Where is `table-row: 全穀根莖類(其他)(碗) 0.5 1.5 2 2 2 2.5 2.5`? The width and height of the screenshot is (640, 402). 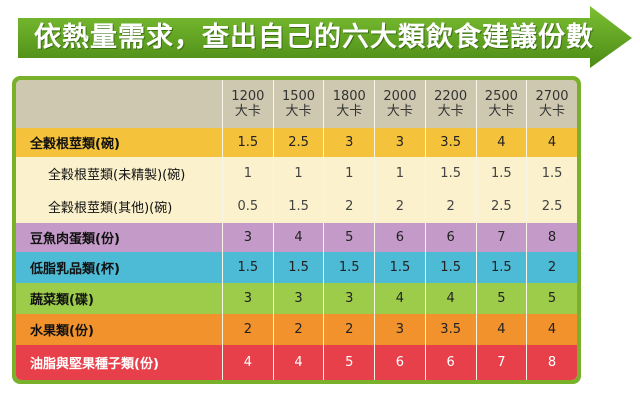
table-row: 全穀根莖類(其他)(碗) 0.5 1.5 2 2 2 2.5 2.5 is located at coordinates (296, 206).